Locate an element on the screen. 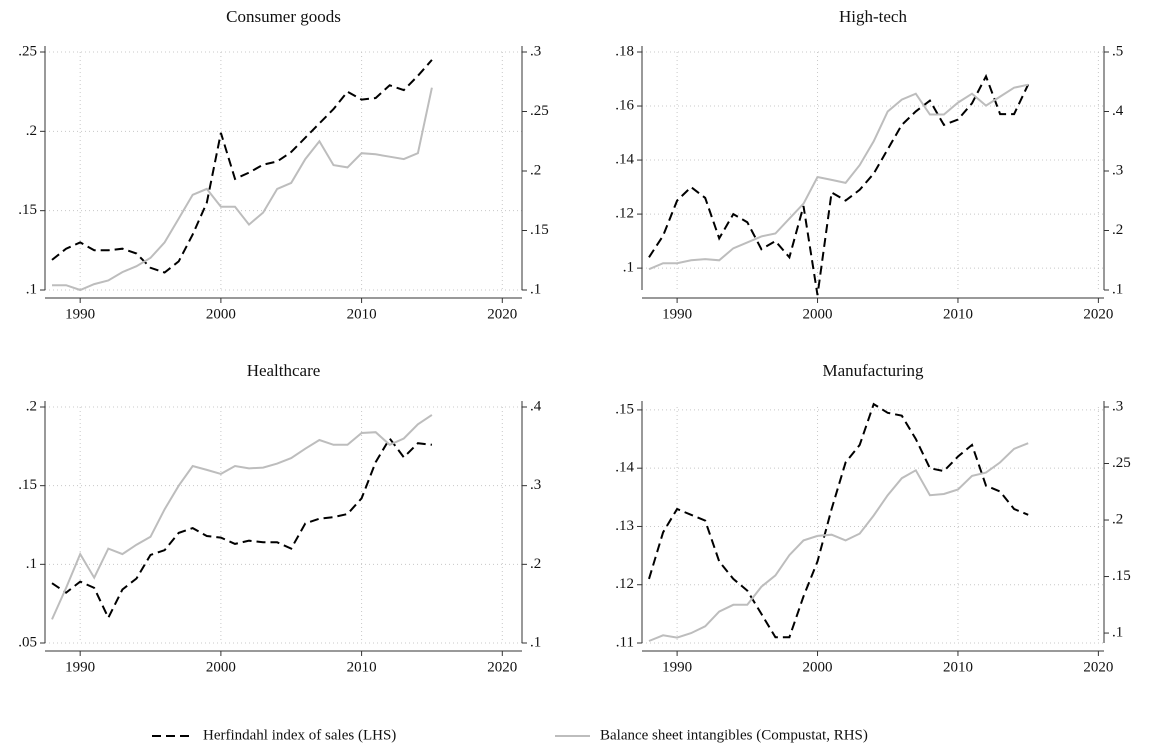 The height and width of the screenshot is (748, 1159). panel-title: Manufacturing is located at coordinates (873, 370).